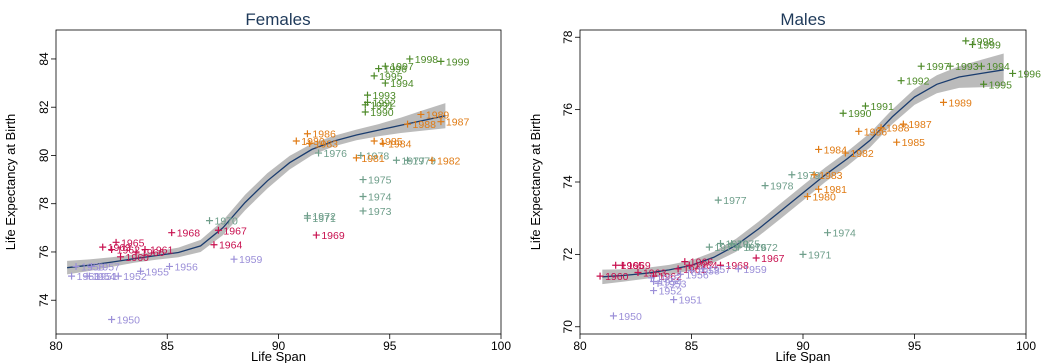 The height and width of the screenshot is (363, 1051). Describe the element at coordinates (279, 346) in the screenshot. I see `x-tick-label: 90` at that location.